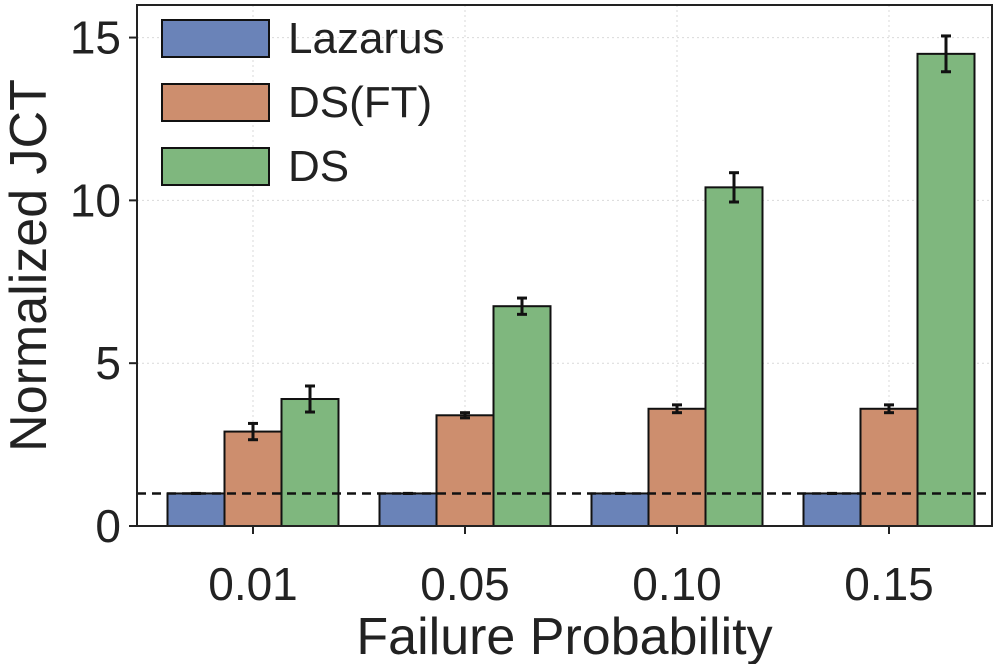  I want to click on legend-swatch-ds-ft-, so click(215, 102).